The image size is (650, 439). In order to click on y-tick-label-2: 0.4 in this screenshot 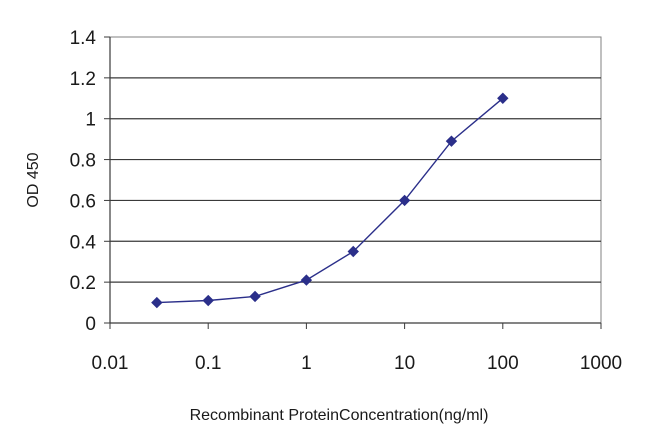, I will do `click(83, 242)`.